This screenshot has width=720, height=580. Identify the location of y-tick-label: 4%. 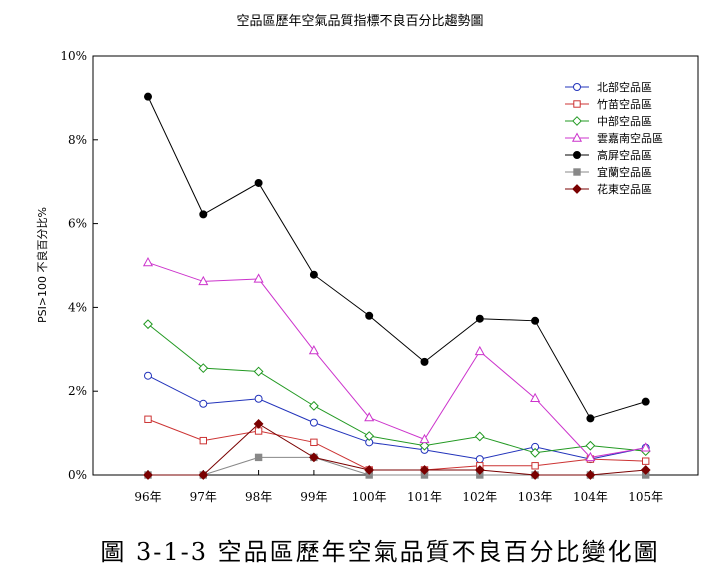
(77, 307).